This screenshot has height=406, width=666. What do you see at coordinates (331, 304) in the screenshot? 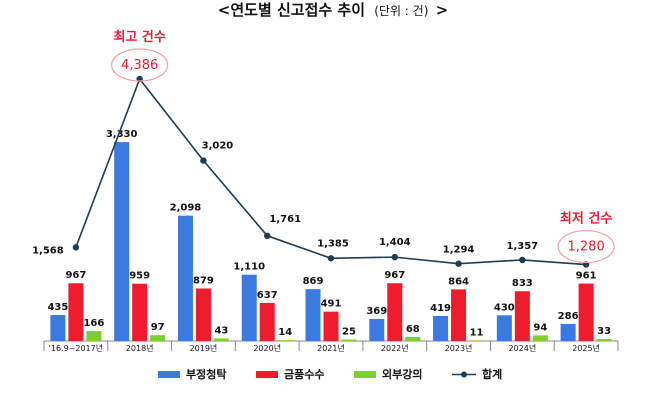
I see `bar-value-label: 491` at bounding box center [331, 304].